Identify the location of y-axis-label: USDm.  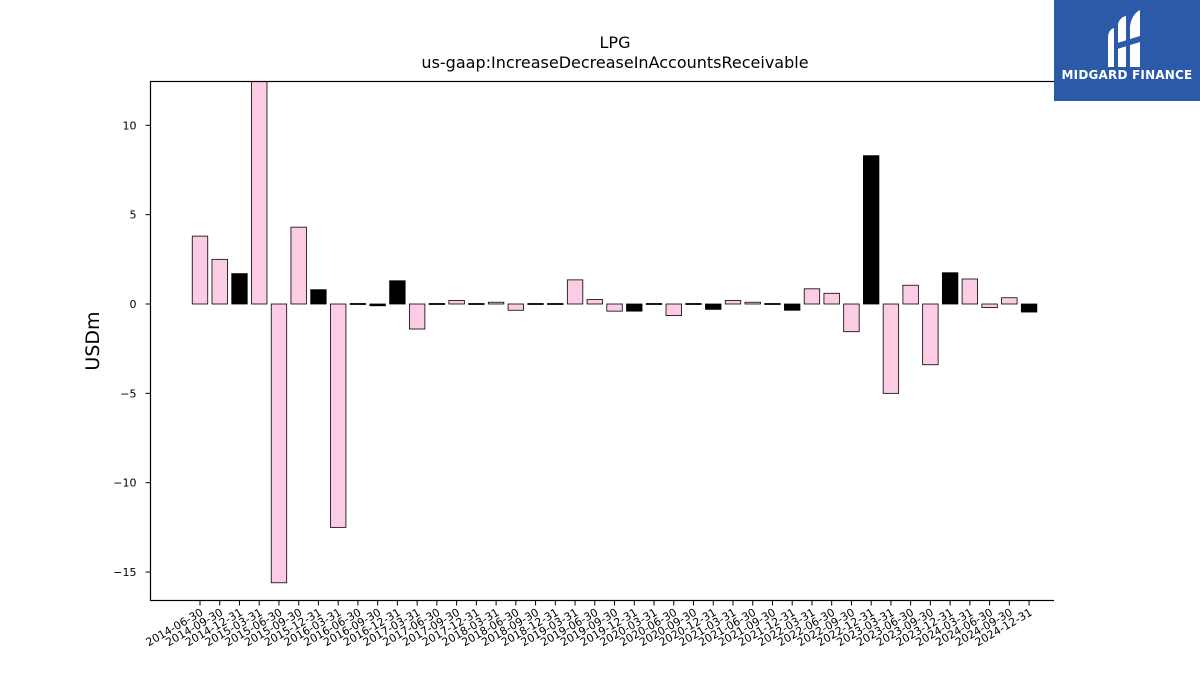
(93, 340).